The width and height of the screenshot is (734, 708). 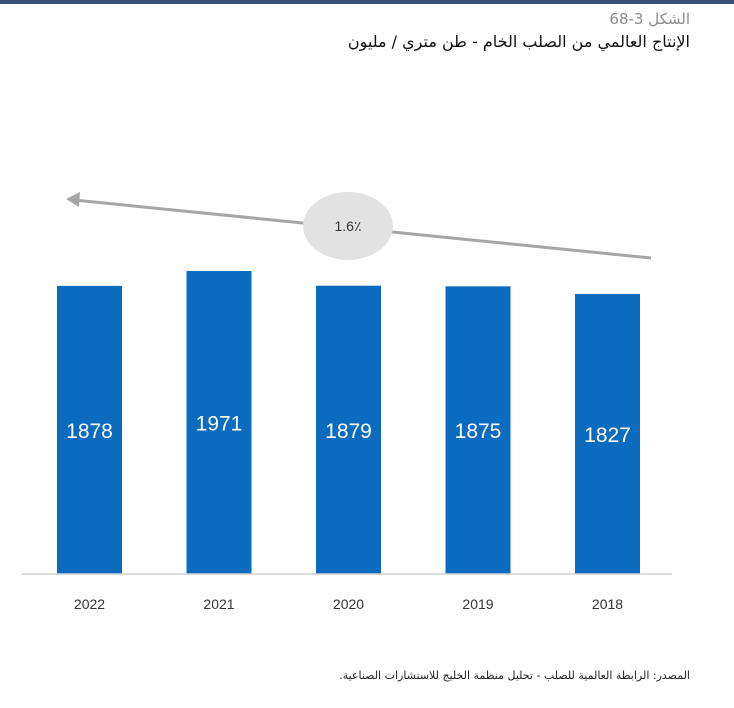 What do you see at coordinates (89, 604) in the screenshot?
I see `x-tick-label: 2022` at bounding box center [89, 604].